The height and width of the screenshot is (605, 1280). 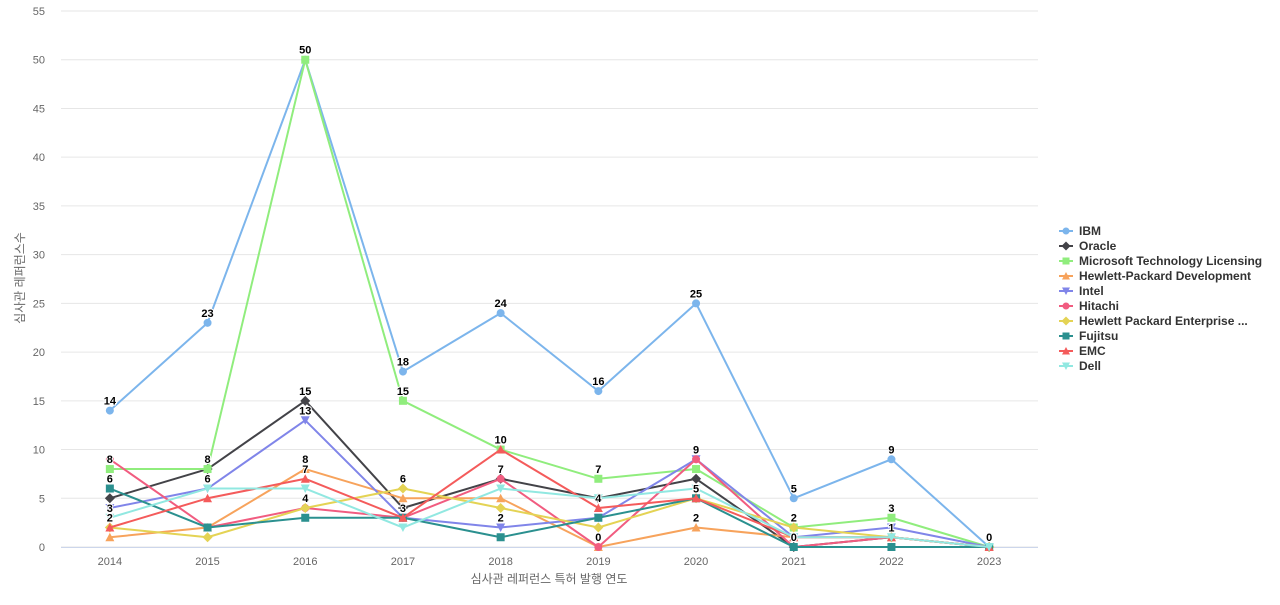 What do you see at coordinates (403, 363) in the screenshot?
I see `data-label: 18` at bounding box center [403, 363].